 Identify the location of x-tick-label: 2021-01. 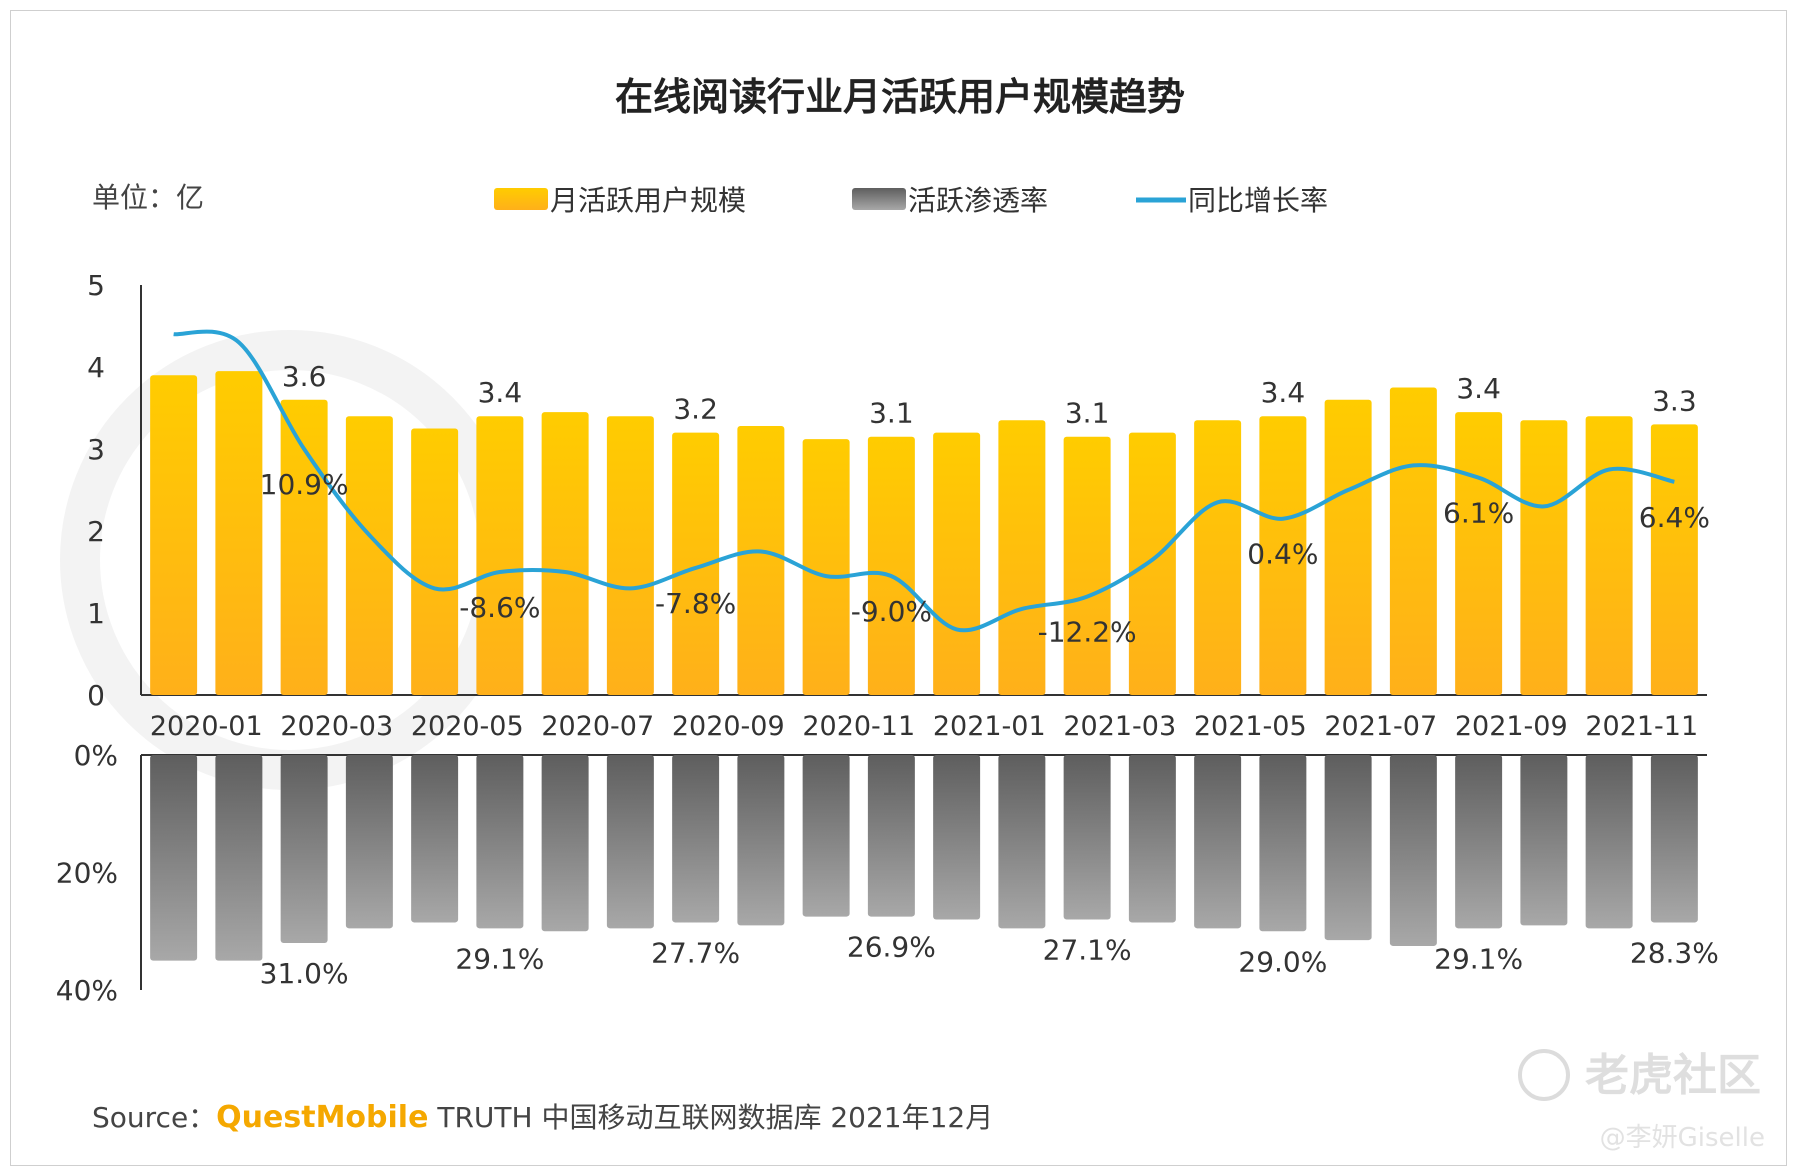
(989, 726).